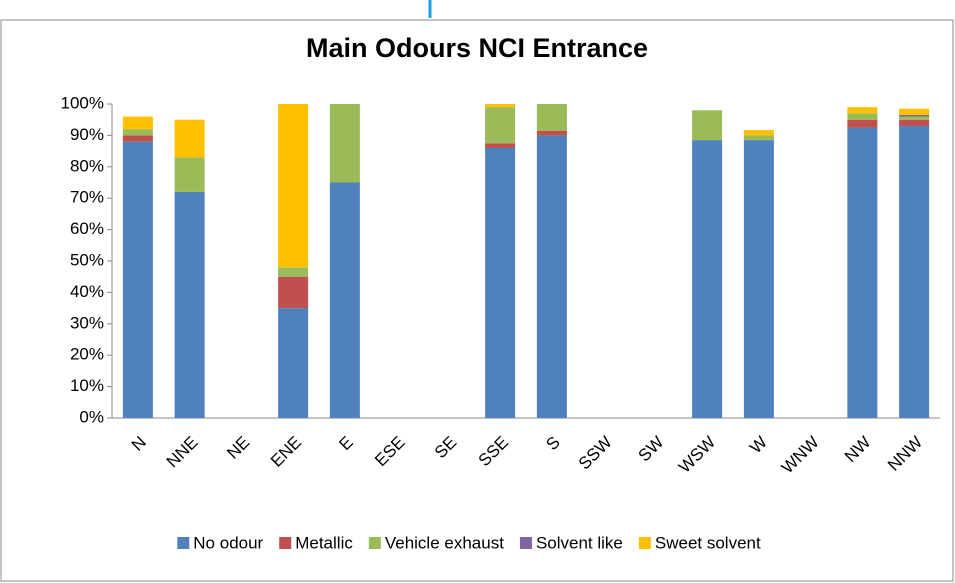 The image size is (955, 583). Describe the element at coordinates (87, 322) in the screenshot. I see `y-tick-label: 30%` at that location.